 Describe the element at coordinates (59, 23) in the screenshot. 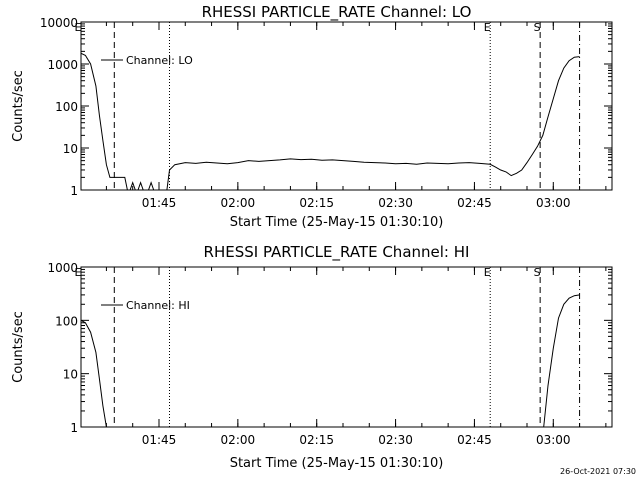

I see `y-tick-label: 10000` at that location.